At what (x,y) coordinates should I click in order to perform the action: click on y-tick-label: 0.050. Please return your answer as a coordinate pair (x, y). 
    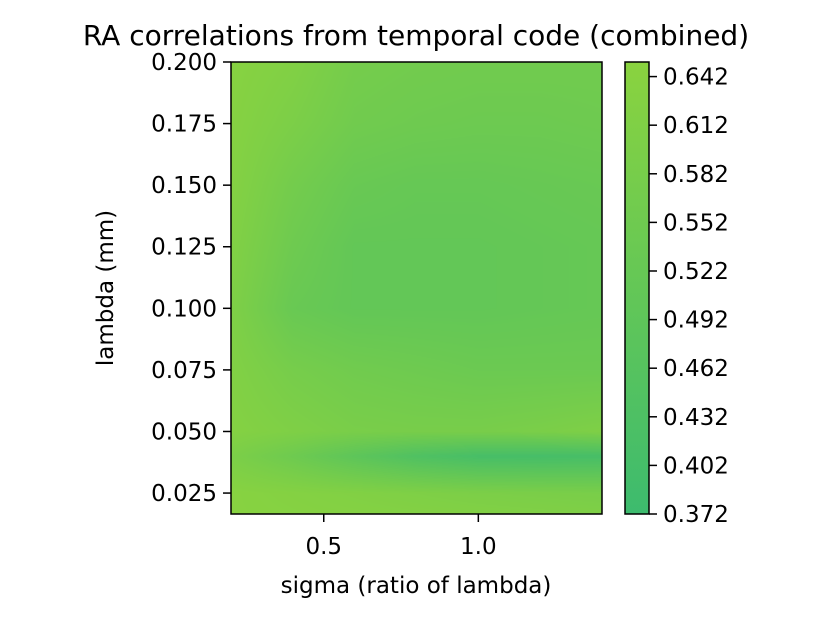
    Looking at the image, I should click on (184, 432).